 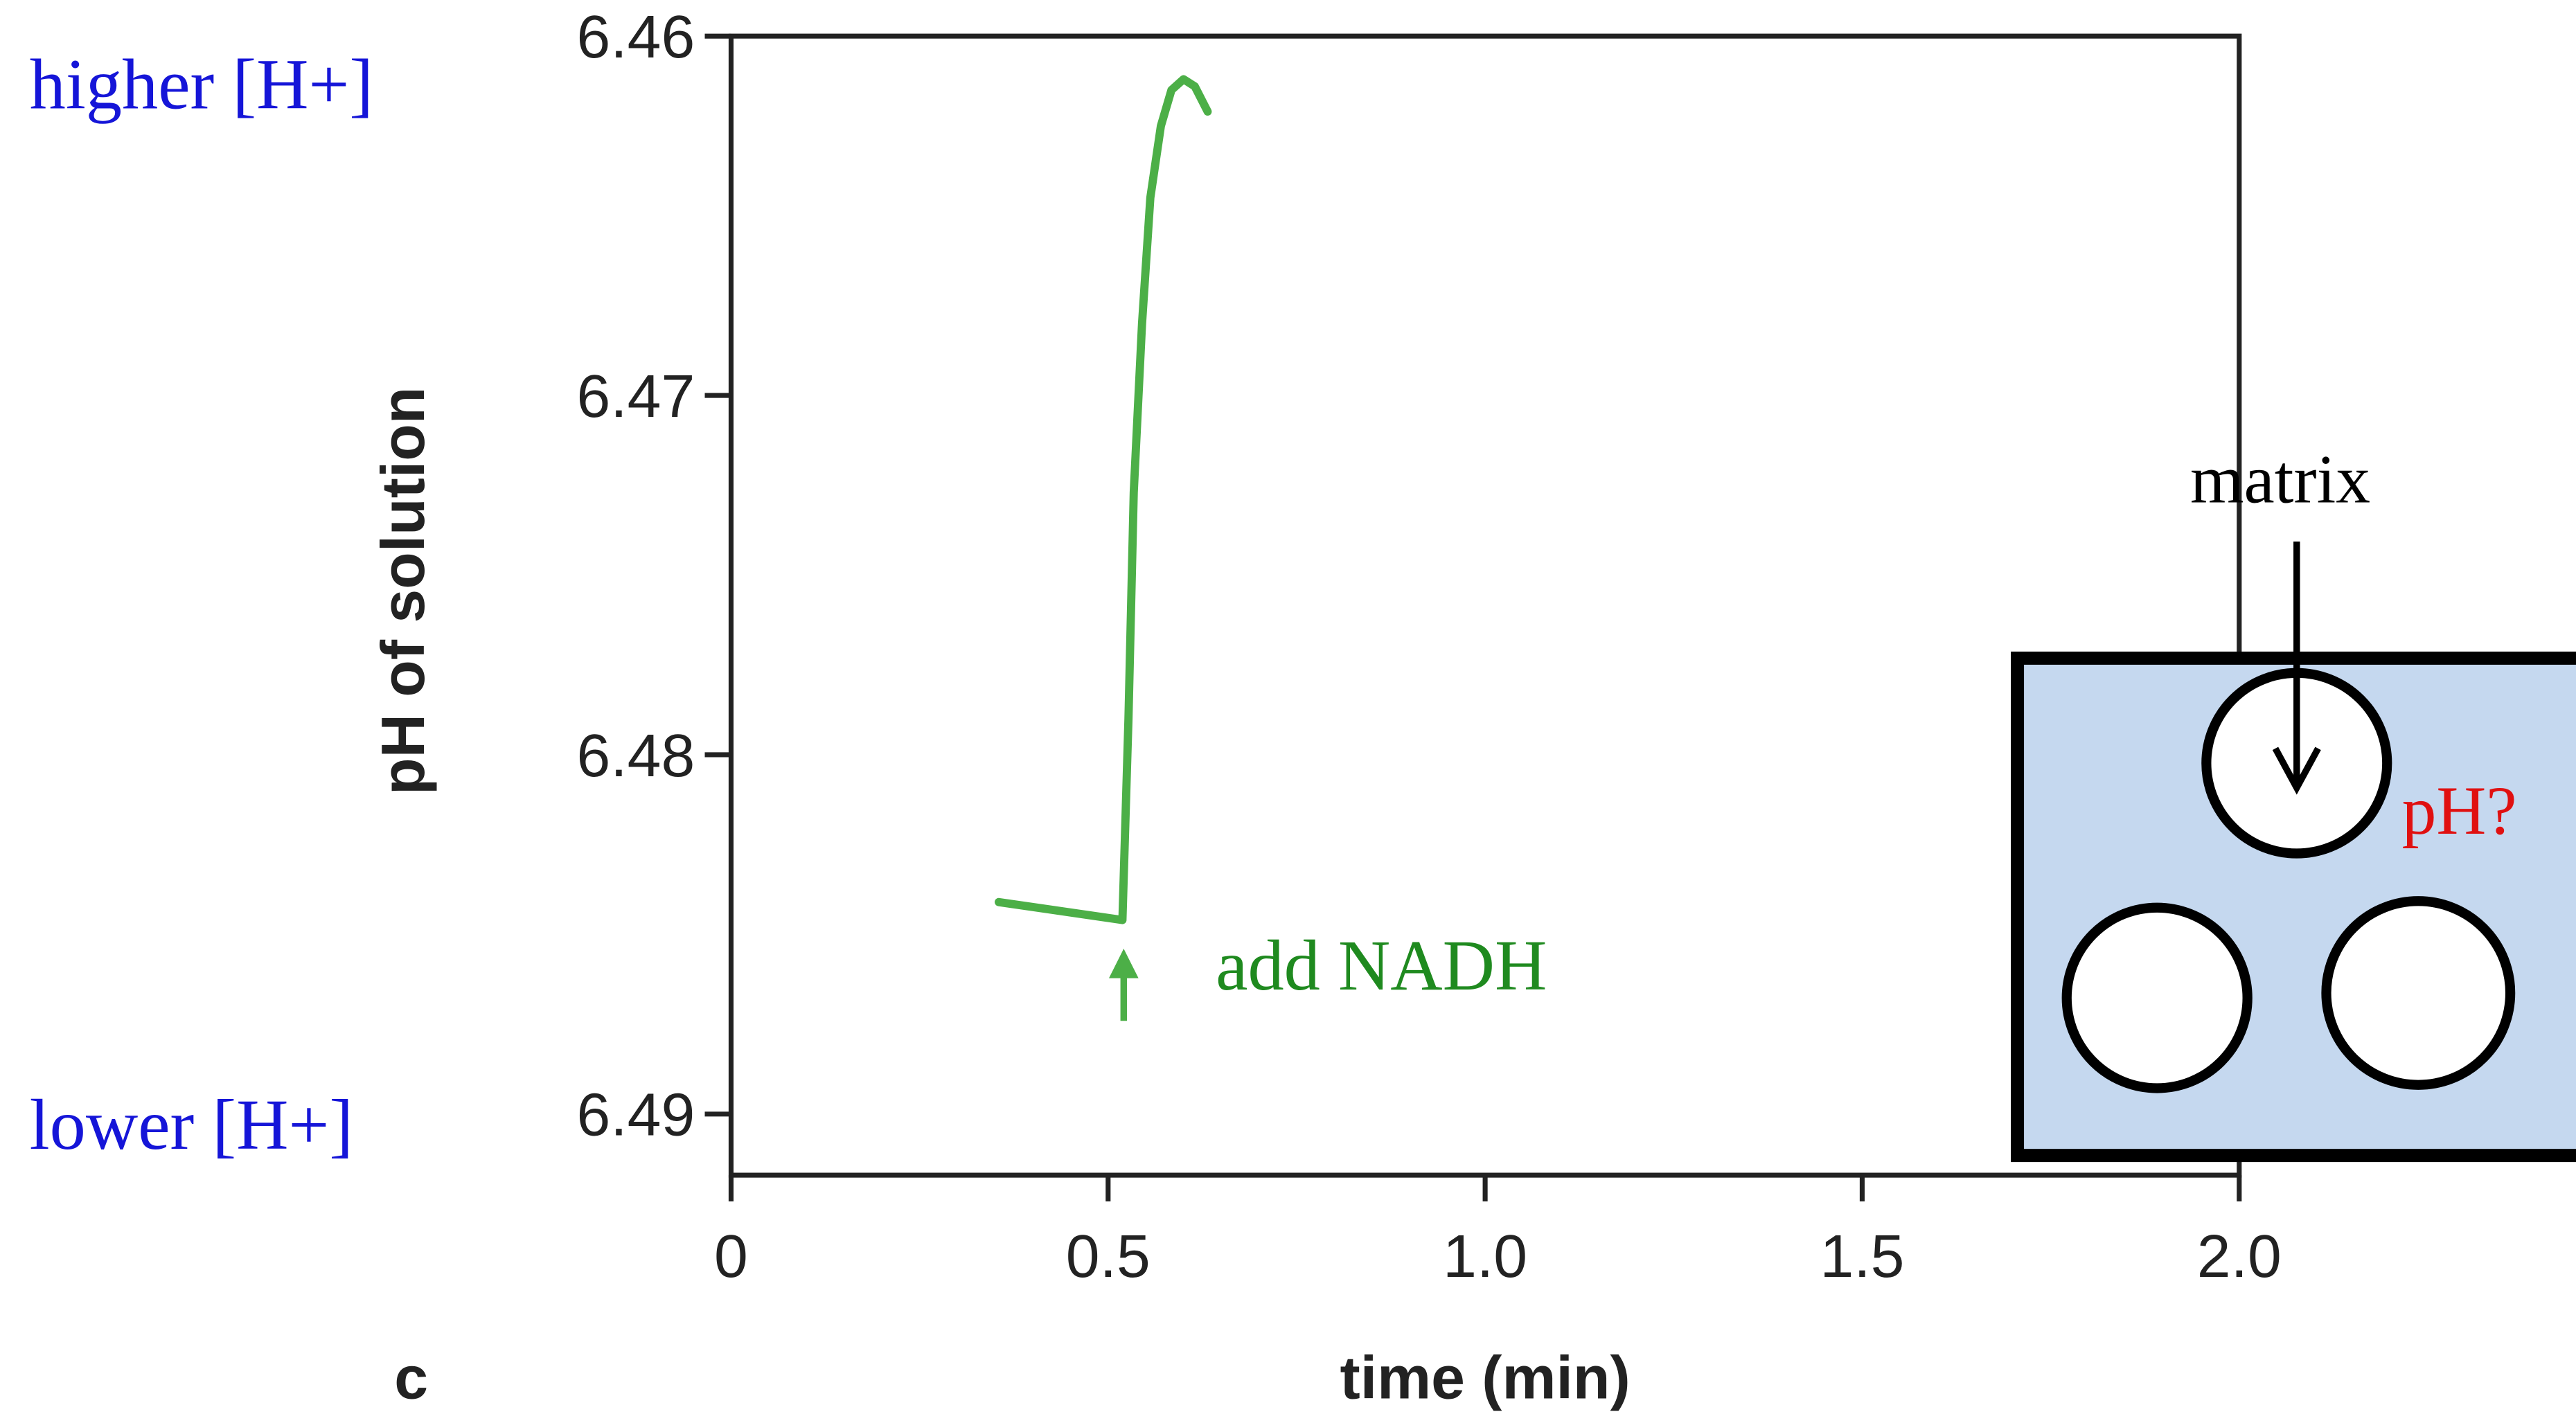 I want to click on matrix-arrowhead, so click(x=2296, y=770).